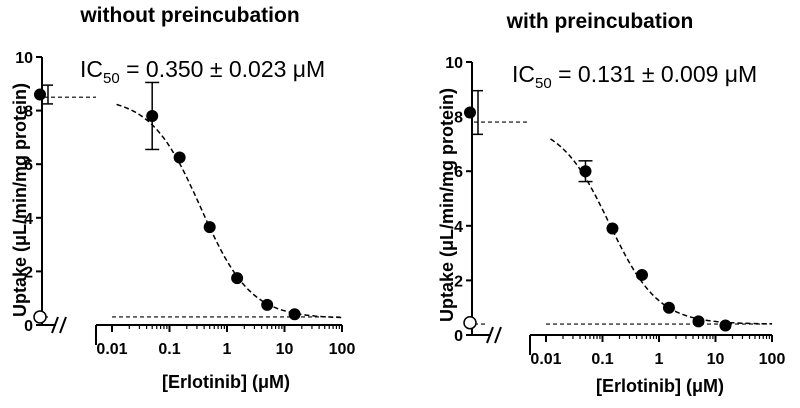 This screenshot has width=800, height=408. What do you see at coordinates (24, 58) in the screenshot?
I see `left-y-tick-label: 10` at bounding box center [24, 58].